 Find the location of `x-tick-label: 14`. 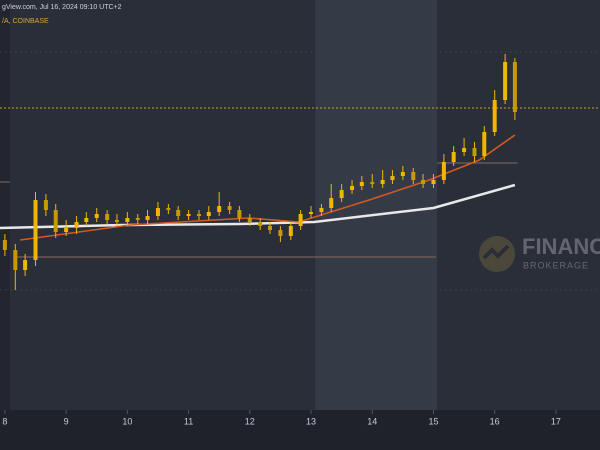

x-tick-label: 14 is located at coordinates (372, 421).